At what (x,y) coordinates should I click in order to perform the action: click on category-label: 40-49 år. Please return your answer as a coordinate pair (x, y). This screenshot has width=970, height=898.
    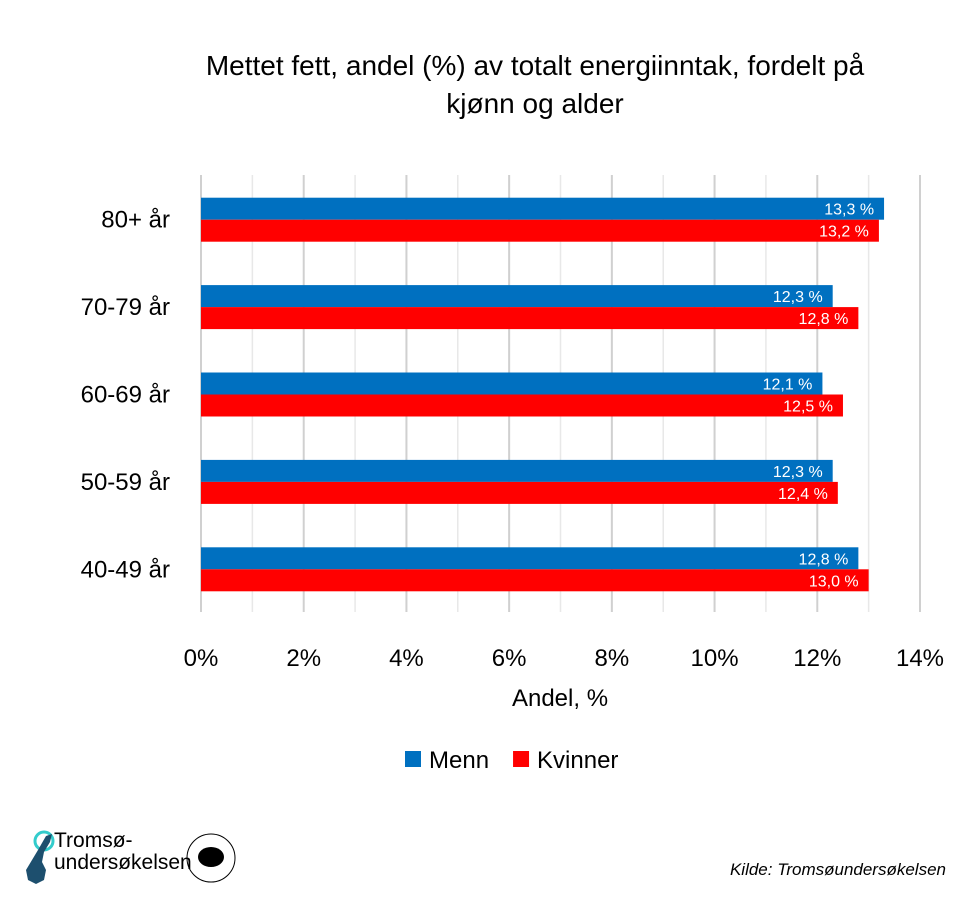
    Looking at the image, I should click on (125, 569).